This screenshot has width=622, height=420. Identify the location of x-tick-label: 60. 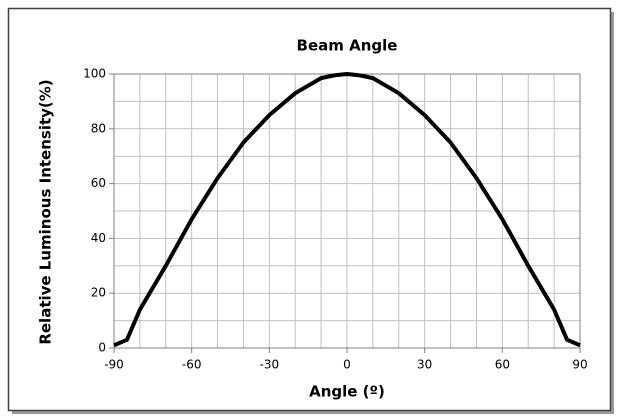
(502, 365).